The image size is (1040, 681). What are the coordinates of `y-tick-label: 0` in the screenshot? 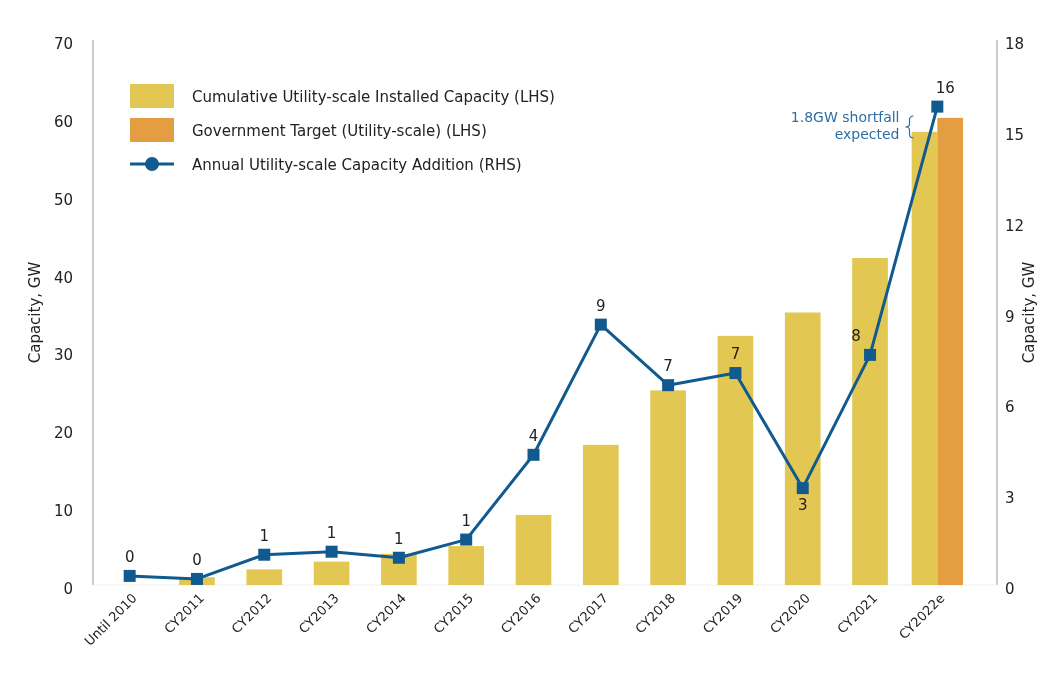 It's located at (68, 589).